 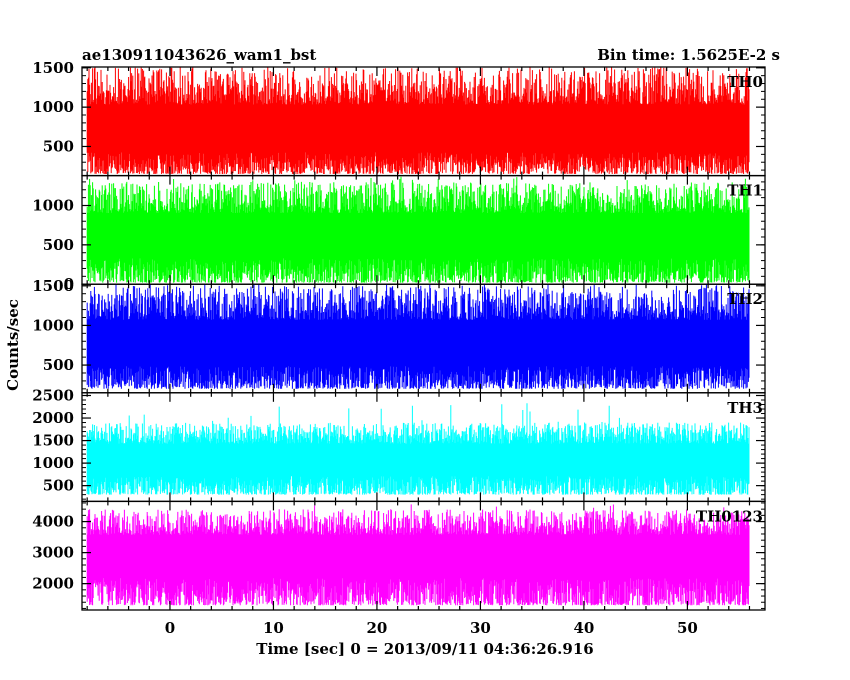 I want to click on x-axis-label: Time [sec] 0 = 2013/09/11 04:36:26.916, so click(x=424, y=649).